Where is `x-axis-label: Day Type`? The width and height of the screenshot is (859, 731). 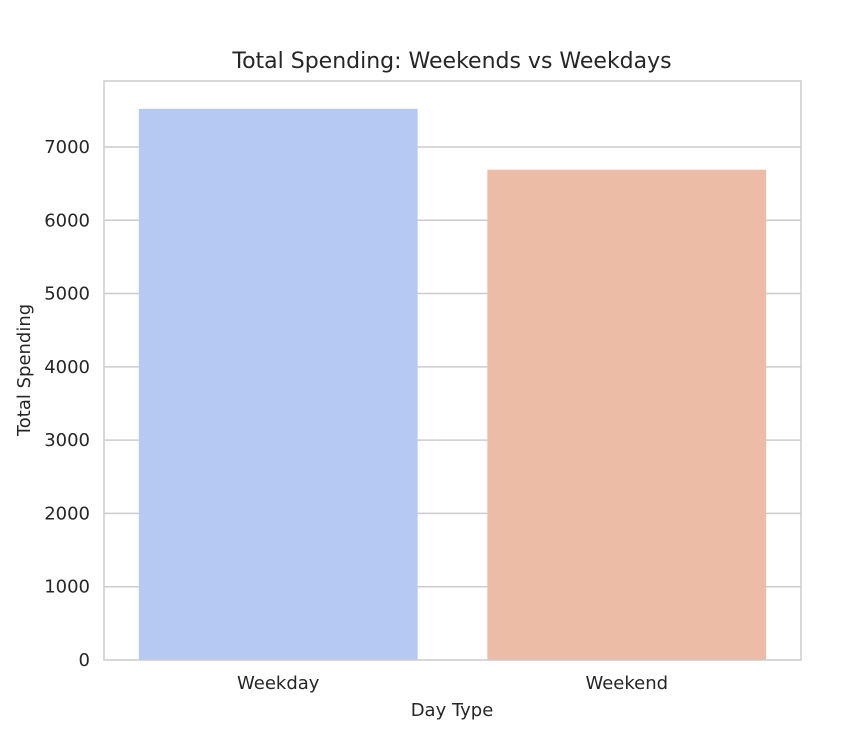
x-axis-label: Day Type is located at coordinates (452, 710).